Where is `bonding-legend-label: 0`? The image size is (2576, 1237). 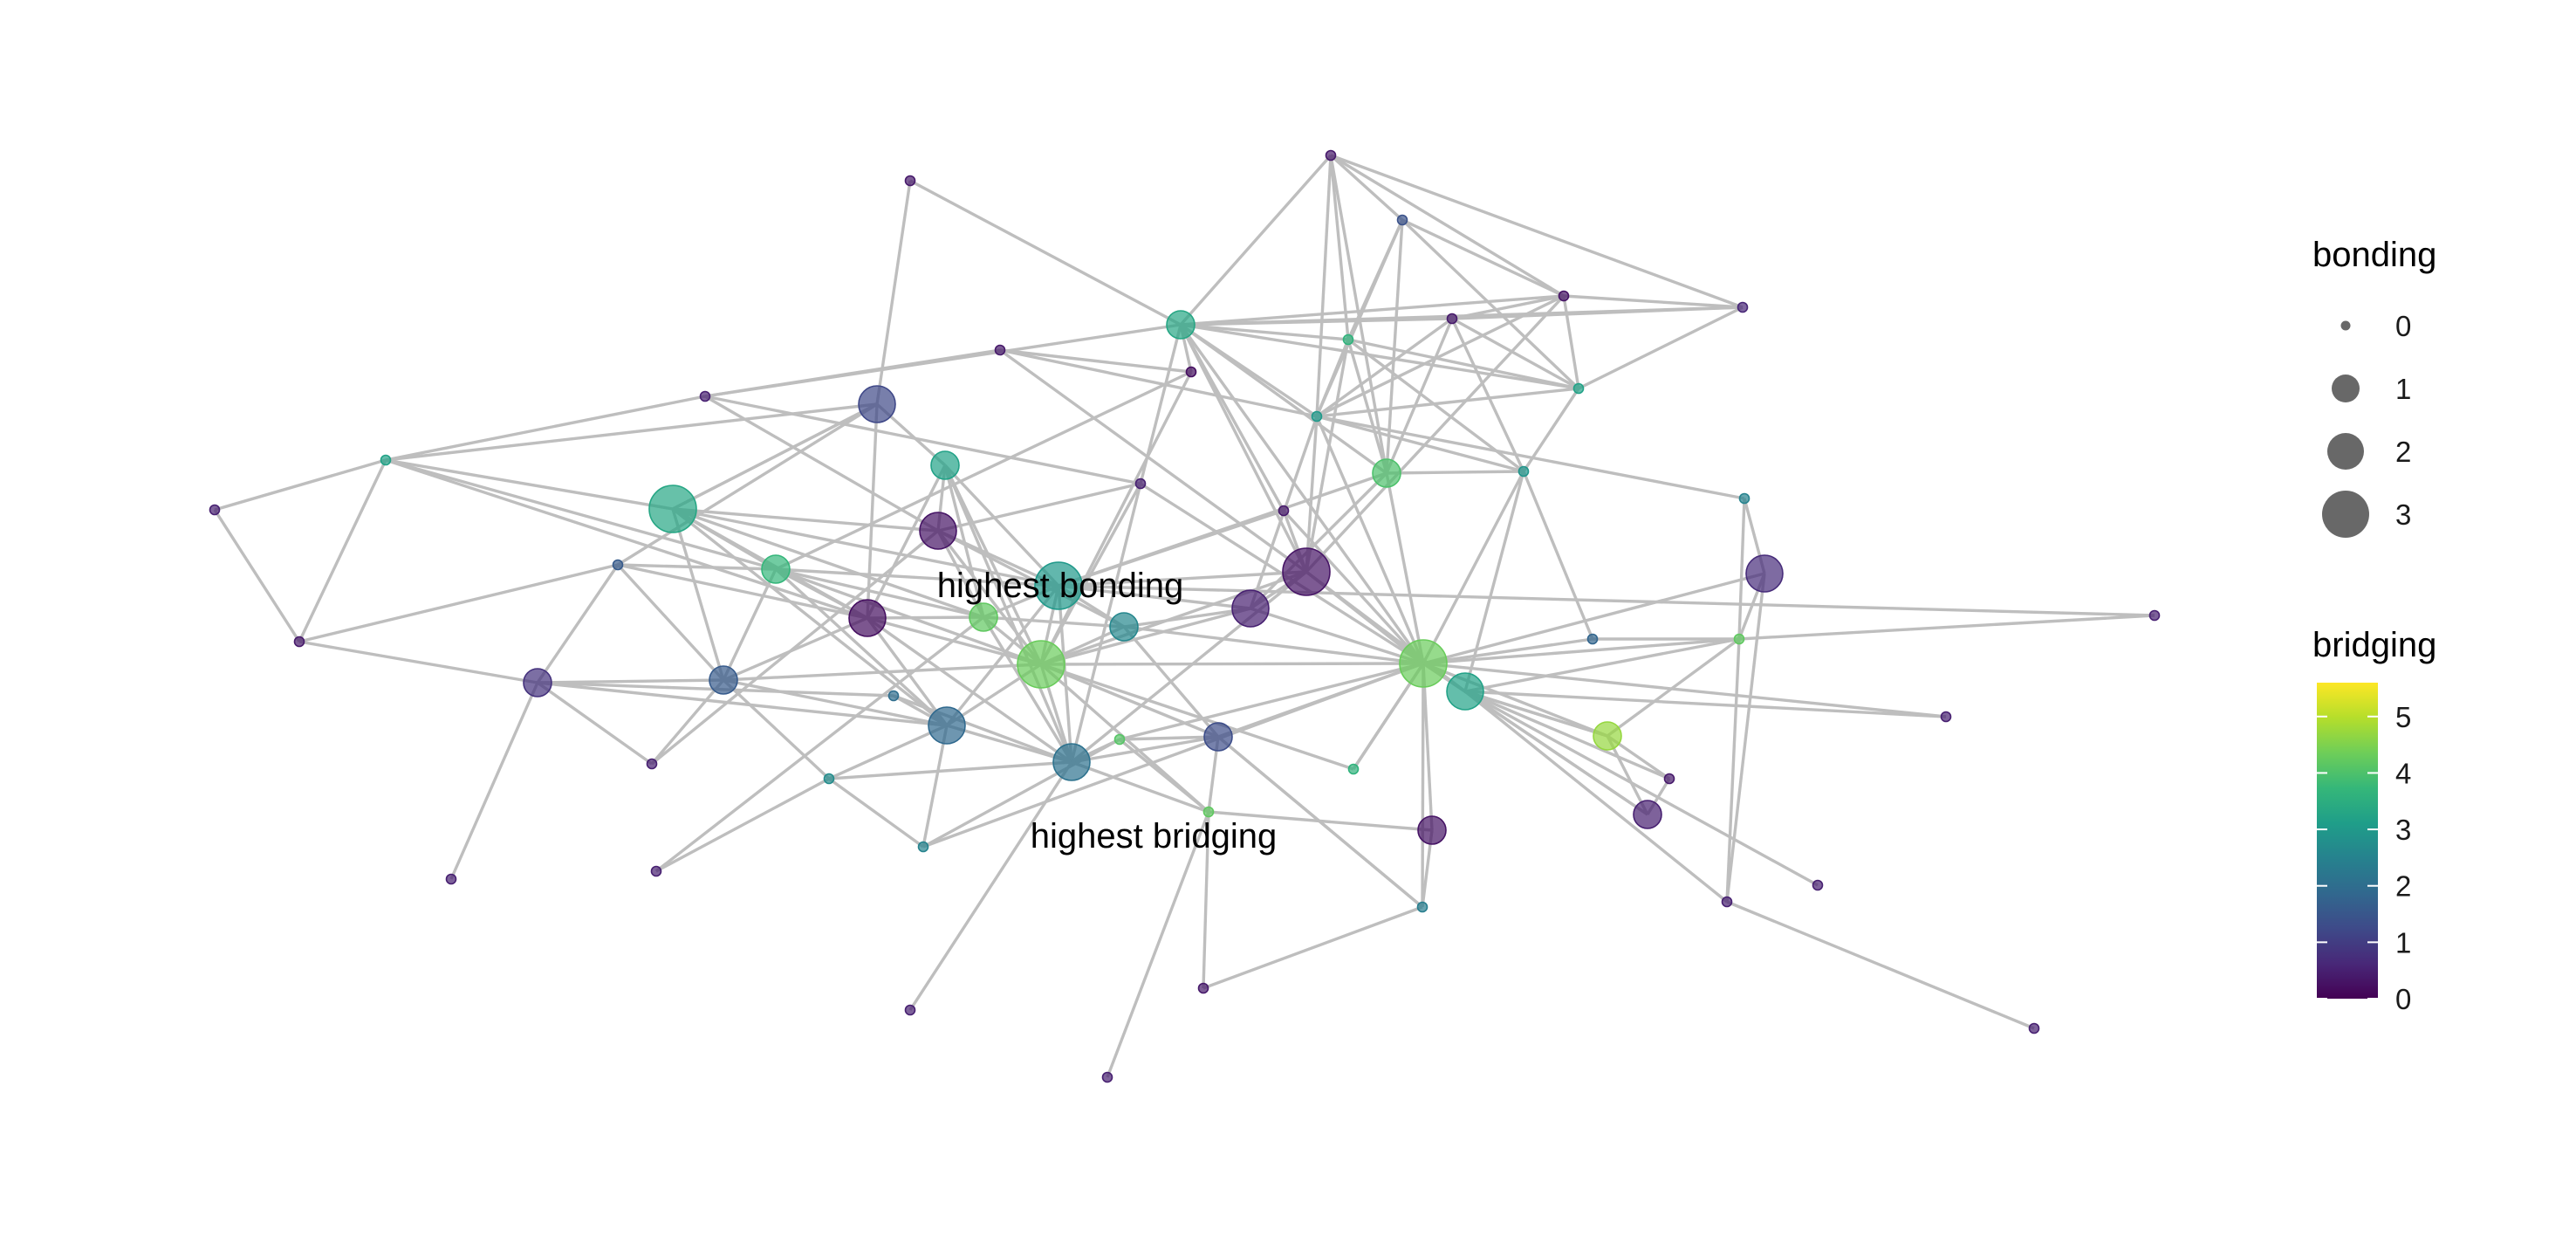 bonding-legend-label: 0 is located at coordinates (2403, 326).